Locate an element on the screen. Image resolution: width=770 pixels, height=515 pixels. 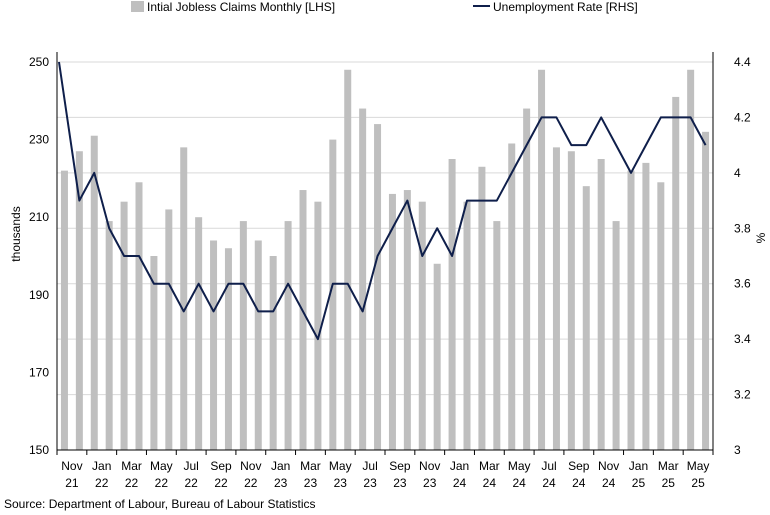
right-y-tick-label: 3.6 is located at coordinates (742, 284).